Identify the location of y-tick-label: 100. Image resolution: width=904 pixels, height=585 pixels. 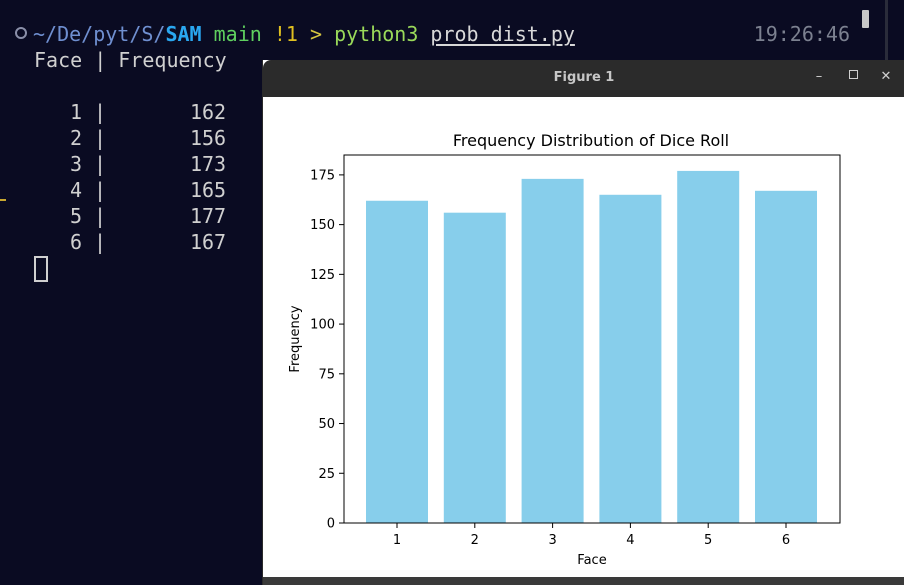
(322, 325).